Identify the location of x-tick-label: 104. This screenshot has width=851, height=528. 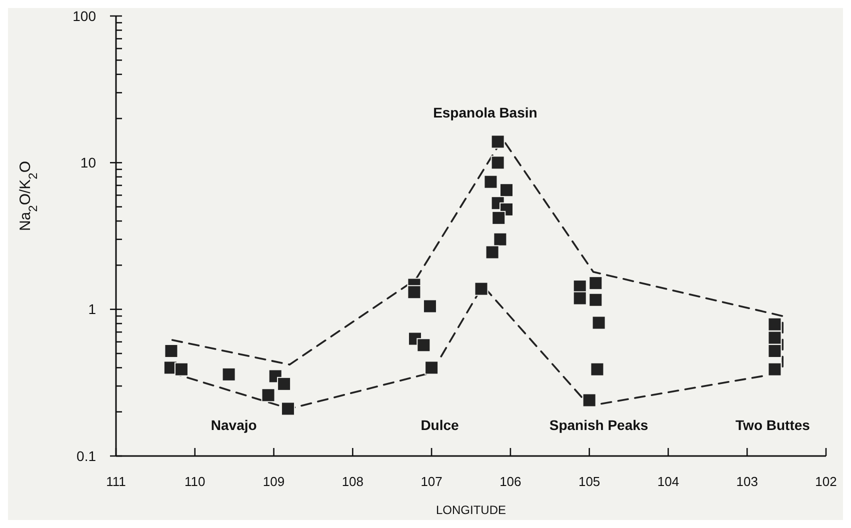
(668, 481).